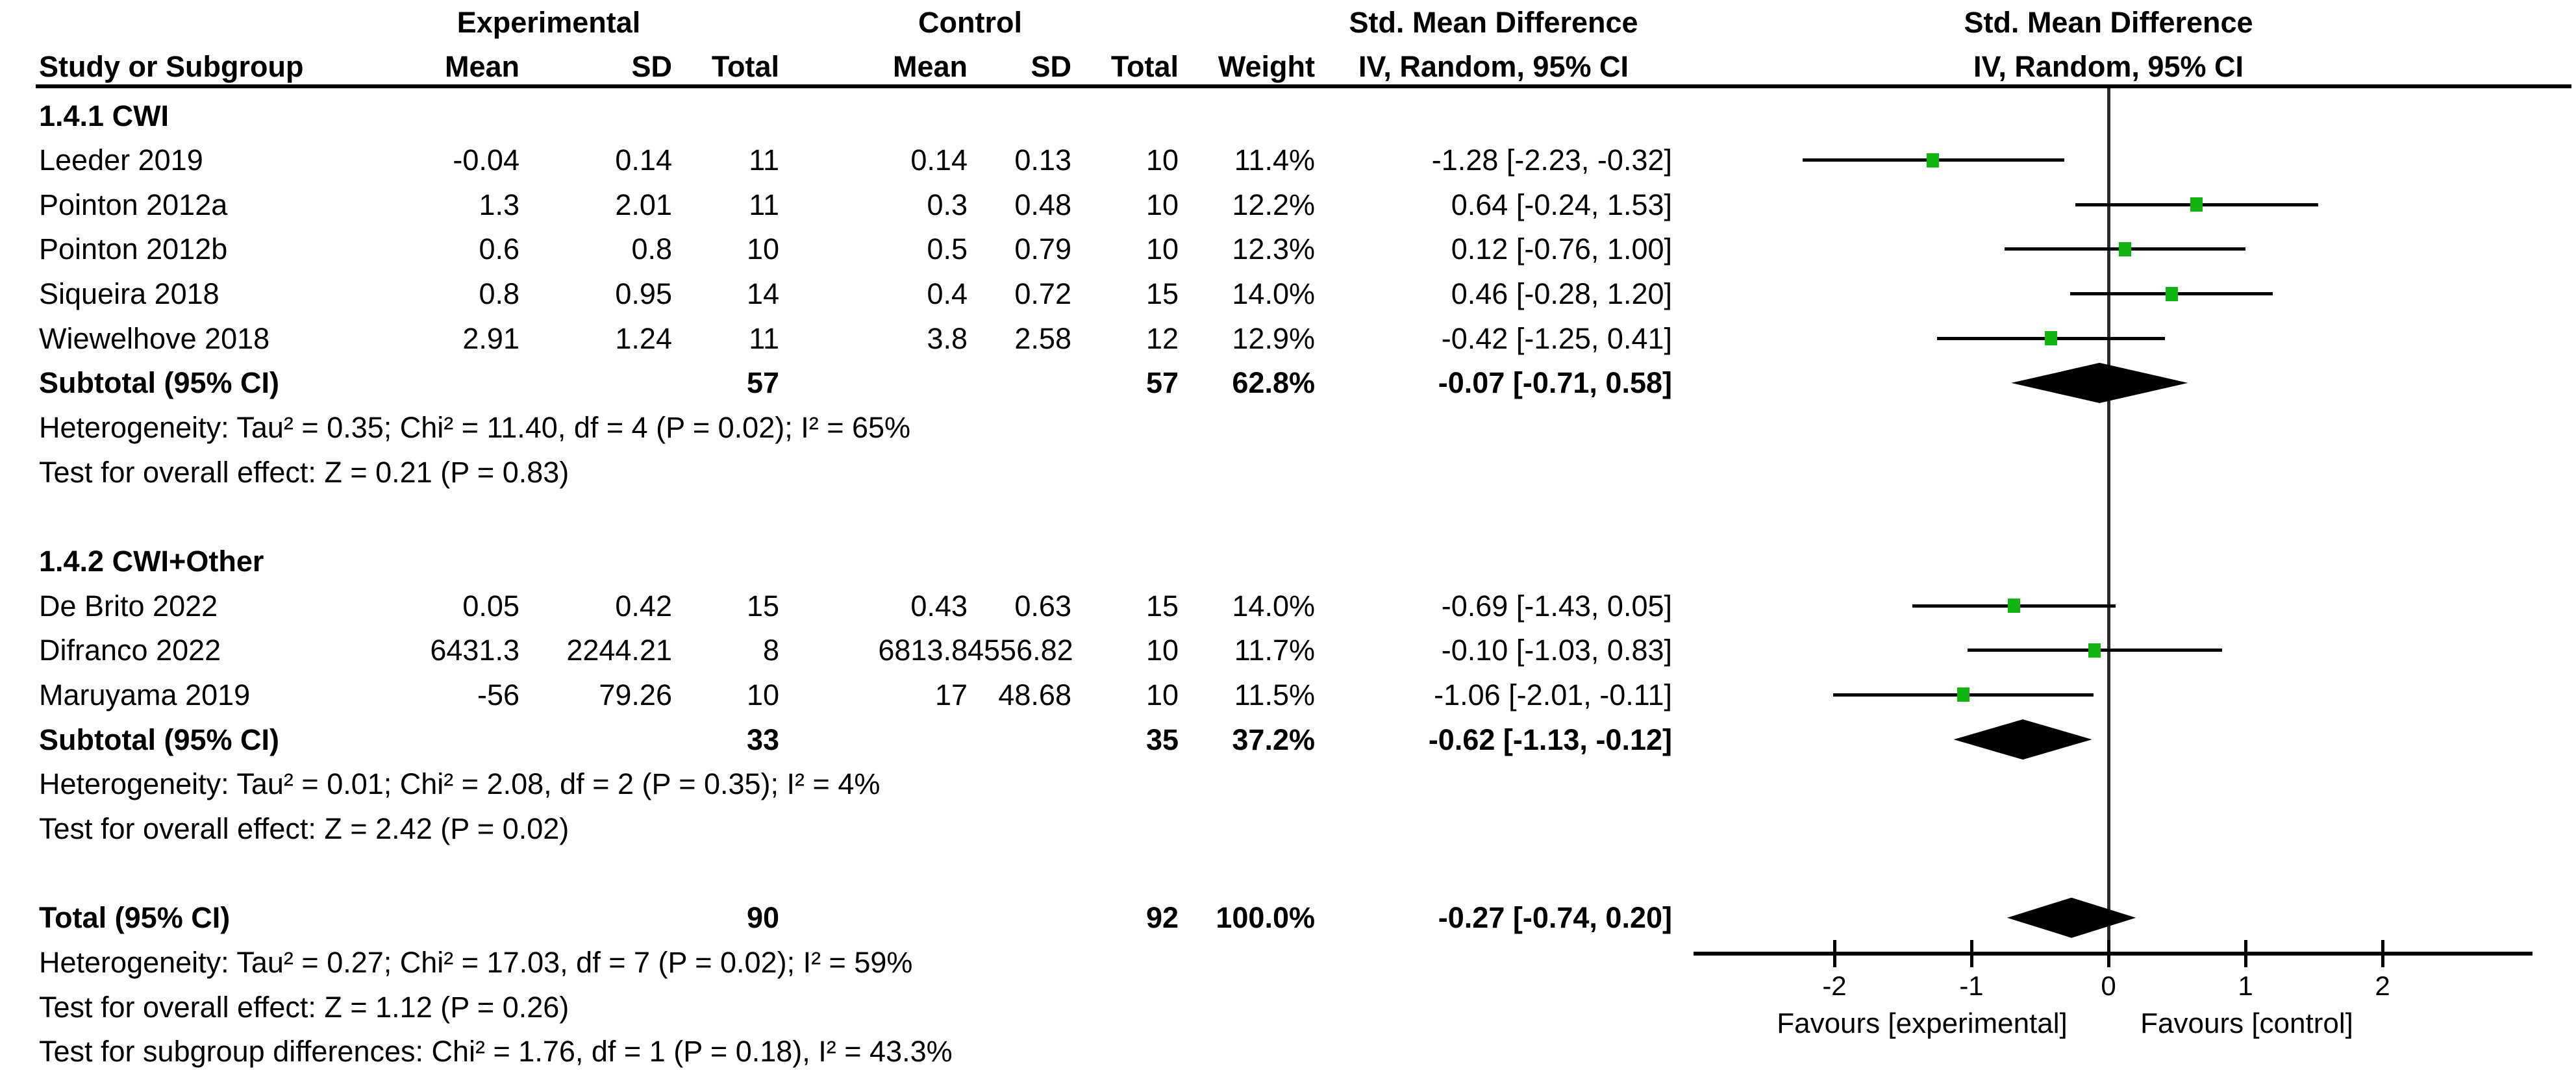 Image resolution: width=2576 pixels, height=1088 pixels. Describe the element at coordinates (1273, 383) in the screenshot. I see `weight: 62.8%` at that location.